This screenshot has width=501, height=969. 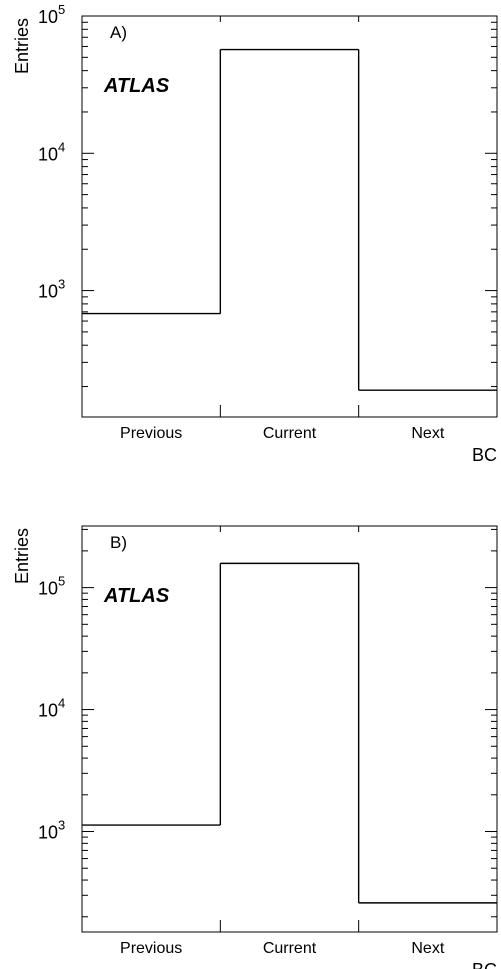 What do you see at coordinates (136, 86) in the screenshot?
I see `panel-a-atlas-label: ATLAS` at bounding box center [136, 86].